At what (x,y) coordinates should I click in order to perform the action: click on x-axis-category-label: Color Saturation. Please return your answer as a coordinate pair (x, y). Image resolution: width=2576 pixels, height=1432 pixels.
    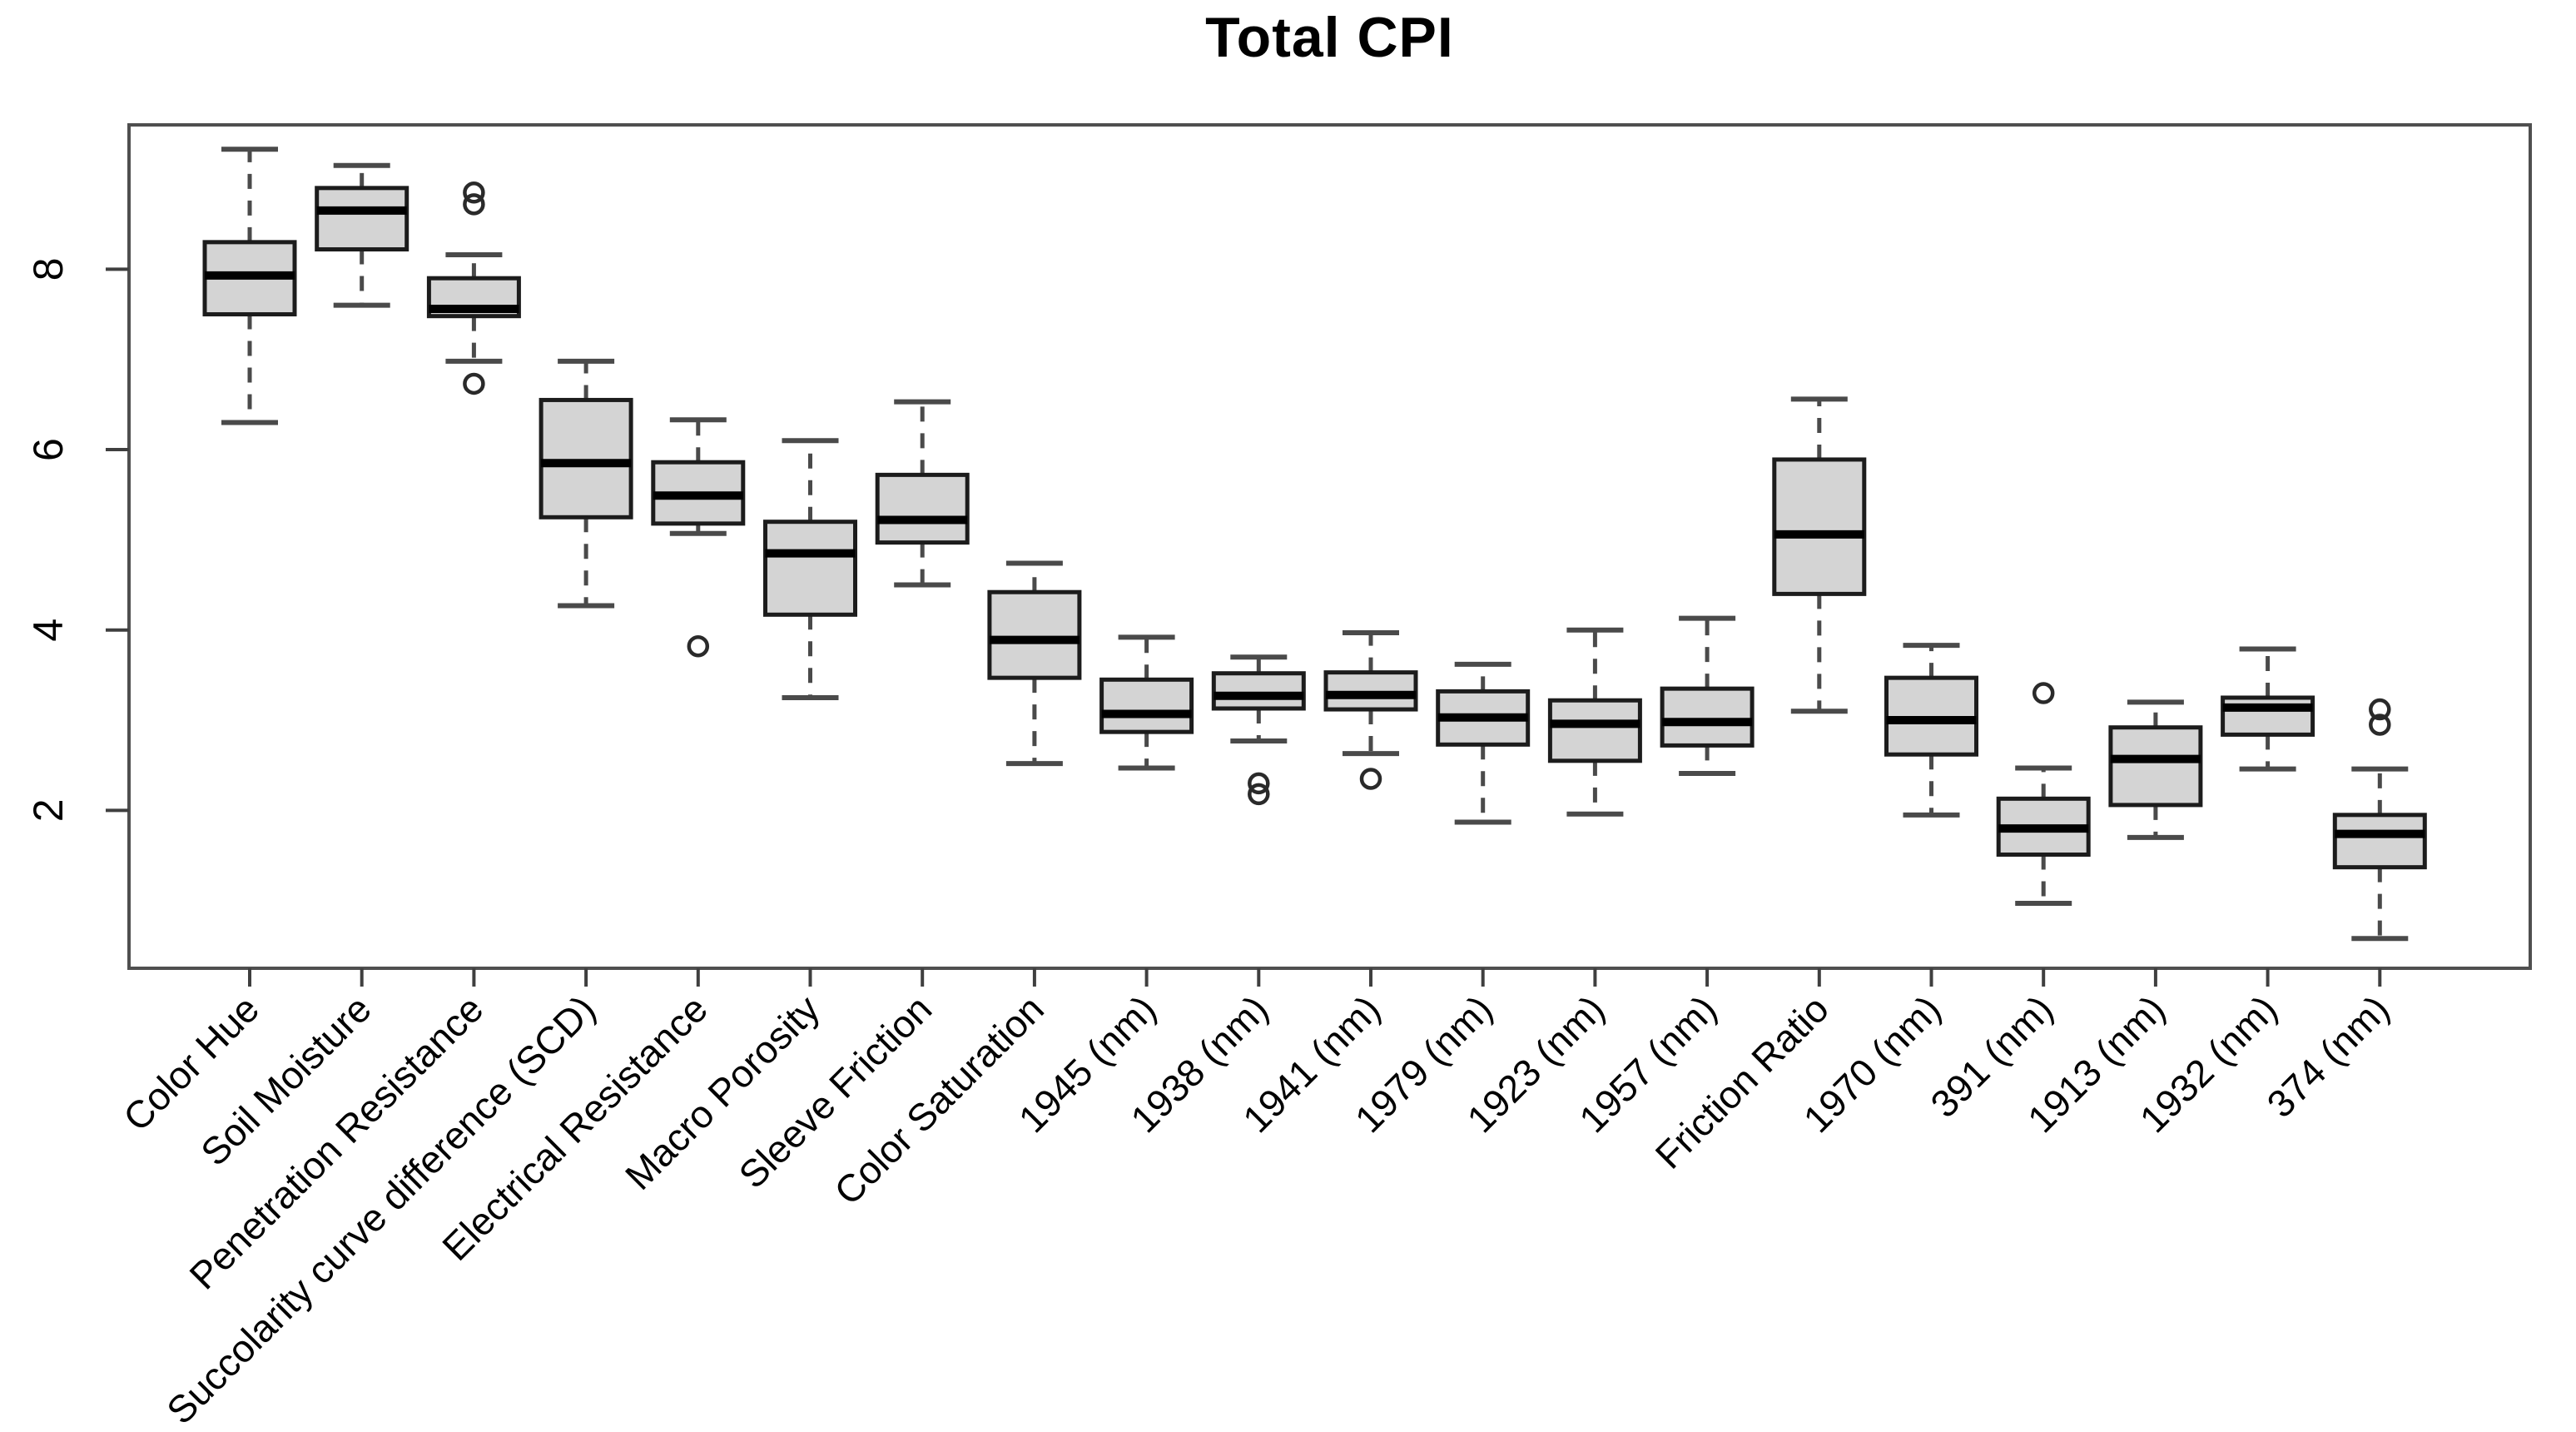
    Looking at the image, I should click on (939, 1100).